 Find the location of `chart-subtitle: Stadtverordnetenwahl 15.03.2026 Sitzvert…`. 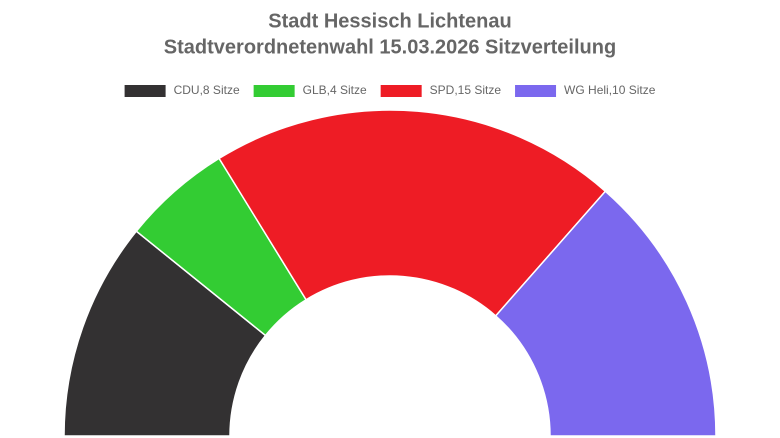

chart-subtitle: Stadtverordnetenwahl 15.03.2026 Sitzvert… is located at coordinates (390, 47).